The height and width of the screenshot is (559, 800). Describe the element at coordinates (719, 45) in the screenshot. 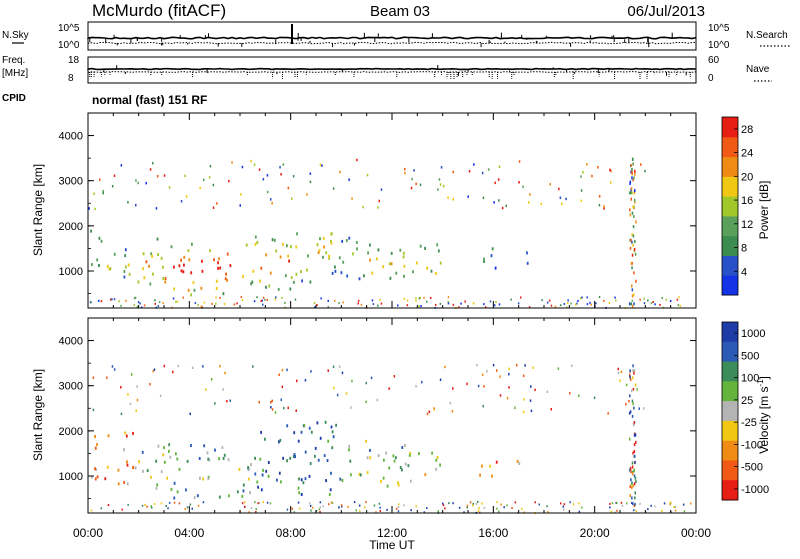

I see `noise-tick-low-right: 10^0` at that location.